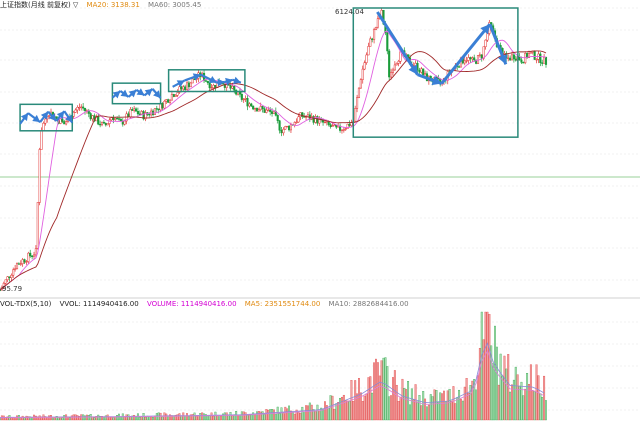  I want to click on vol-indicator-name: VOL-TDX(5,10), so click(26, 304).